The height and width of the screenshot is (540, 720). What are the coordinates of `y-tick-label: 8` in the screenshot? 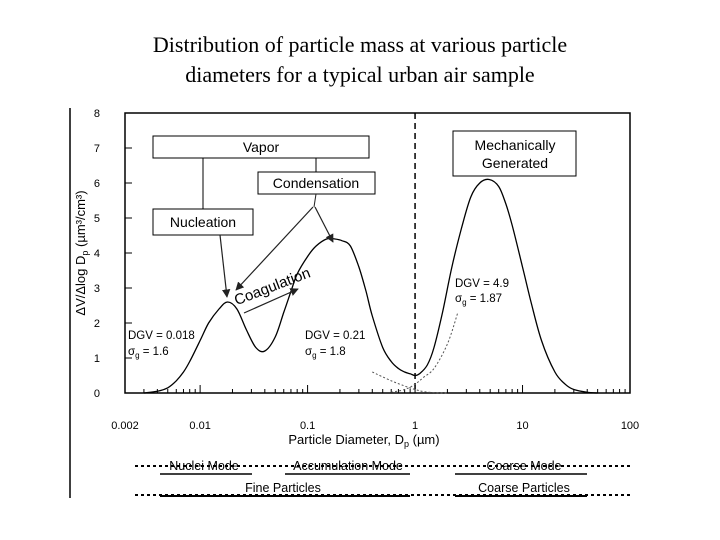 It's located at (97, 114).